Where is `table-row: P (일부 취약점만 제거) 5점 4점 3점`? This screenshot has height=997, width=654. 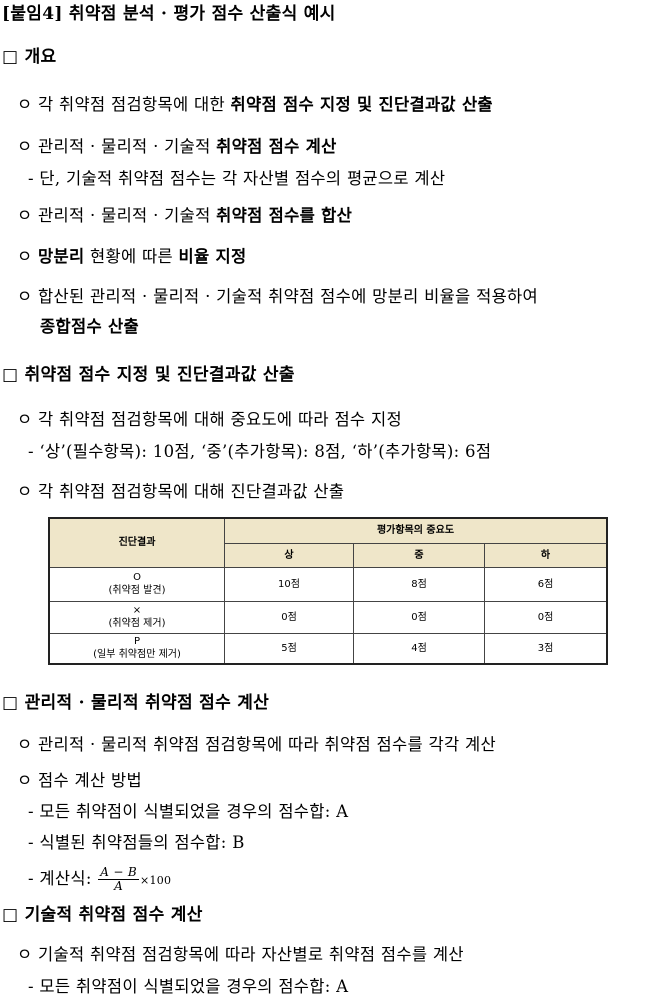 table-row: P (일부 취약점만 제거) 5점 4점 3점 is located at coordinates (328, 648).